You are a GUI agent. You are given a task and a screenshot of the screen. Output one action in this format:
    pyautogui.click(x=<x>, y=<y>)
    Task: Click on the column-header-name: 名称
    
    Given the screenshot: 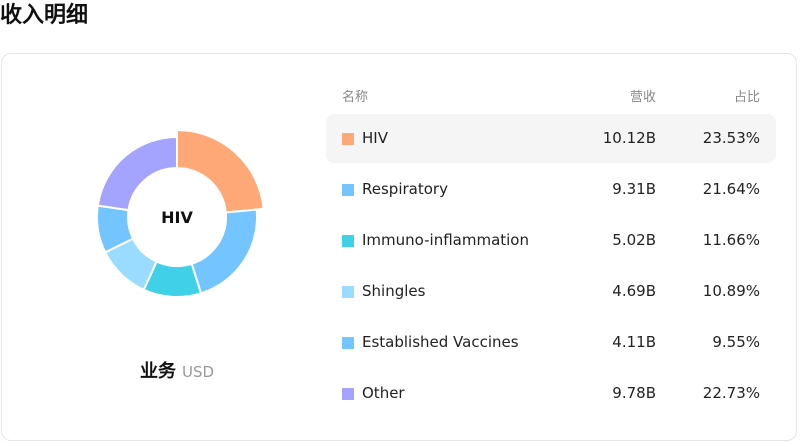 What is the action you would take?
    pyautogui.click(x=355, y=97)
    